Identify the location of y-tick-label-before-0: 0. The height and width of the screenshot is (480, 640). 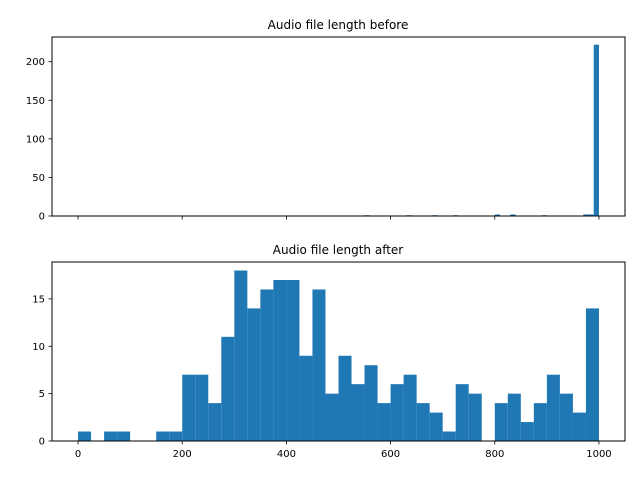
(42, 217).